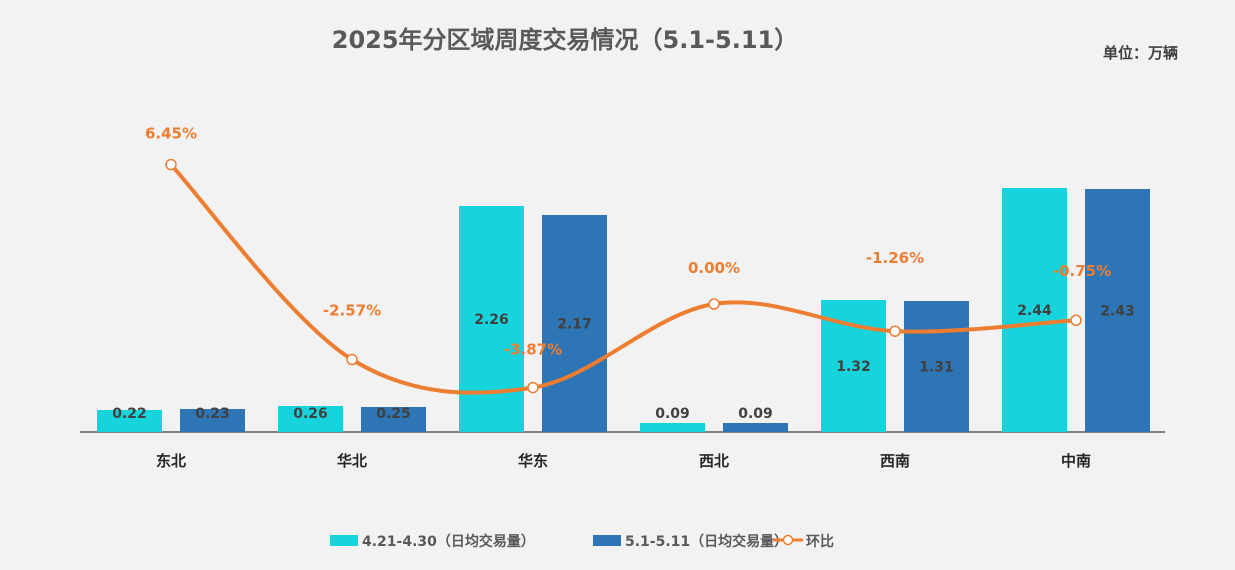  What do you see at coordinates (171, 461) in the screenshot?
I see `x-tick-label: 东北` at bounding box center [171, 461].